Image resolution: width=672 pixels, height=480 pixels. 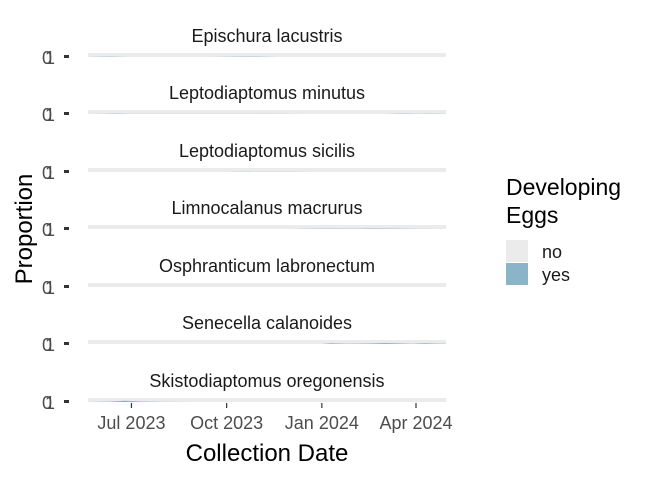 What do you see at coordinates (532, 215) in the screenshot?
I see `legend-title-line-2: Eggs` at bounding box center [532, 215].